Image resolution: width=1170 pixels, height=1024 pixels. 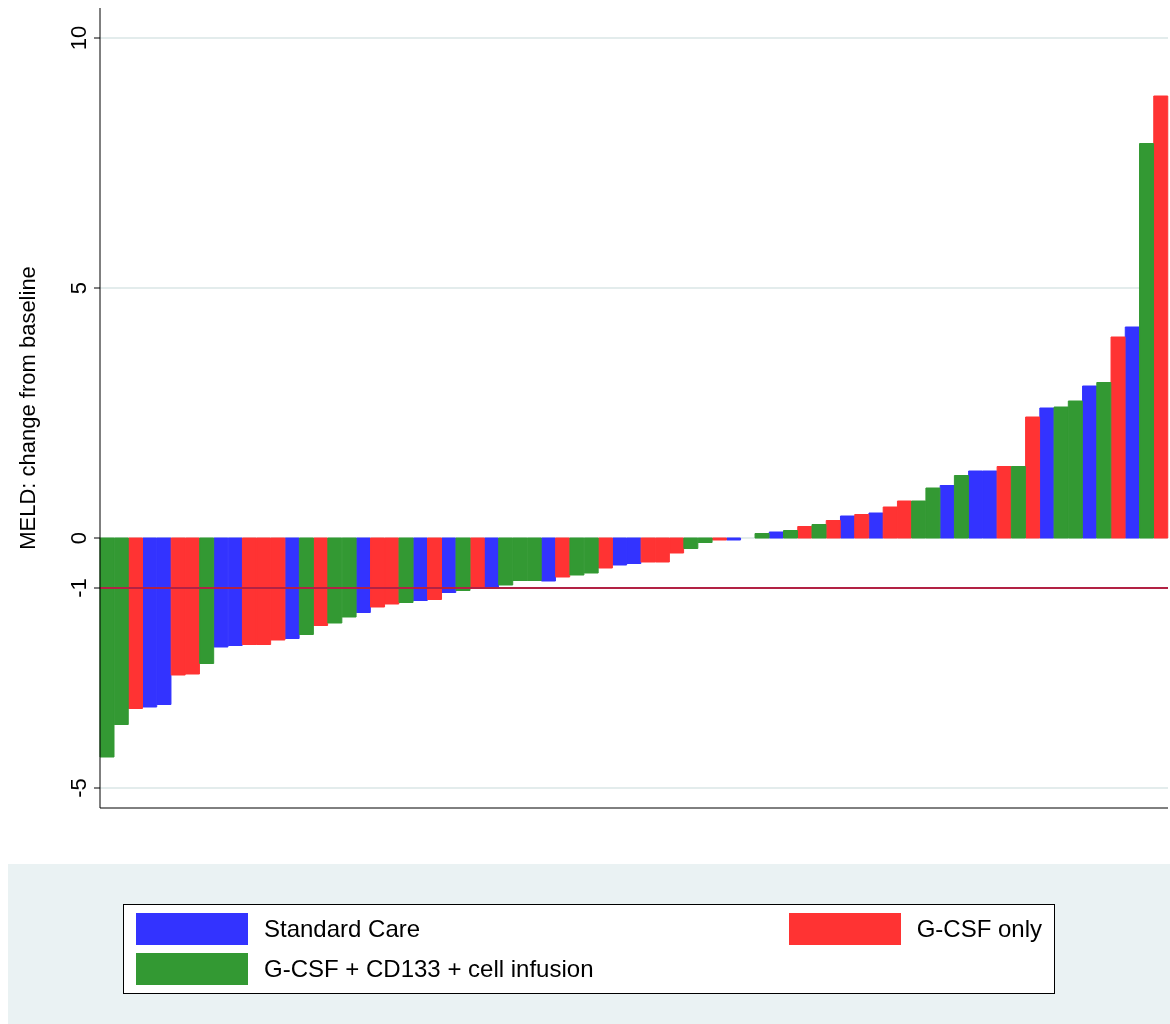 What do you see at coordinates (342, 929) in the screenshot?
I see `legend-label: Standard Care` at bounding box center [342, 929].